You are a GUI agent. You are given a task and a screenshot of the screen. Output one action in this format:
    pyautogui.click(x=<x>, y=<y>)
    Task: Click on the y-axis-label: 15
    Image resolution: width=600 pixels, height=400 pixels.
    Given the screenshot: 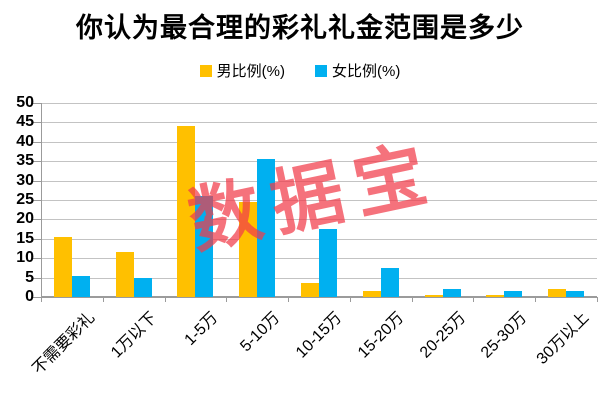 What is the action you would take?
    pyautogui.click(x=25, y=238)
    